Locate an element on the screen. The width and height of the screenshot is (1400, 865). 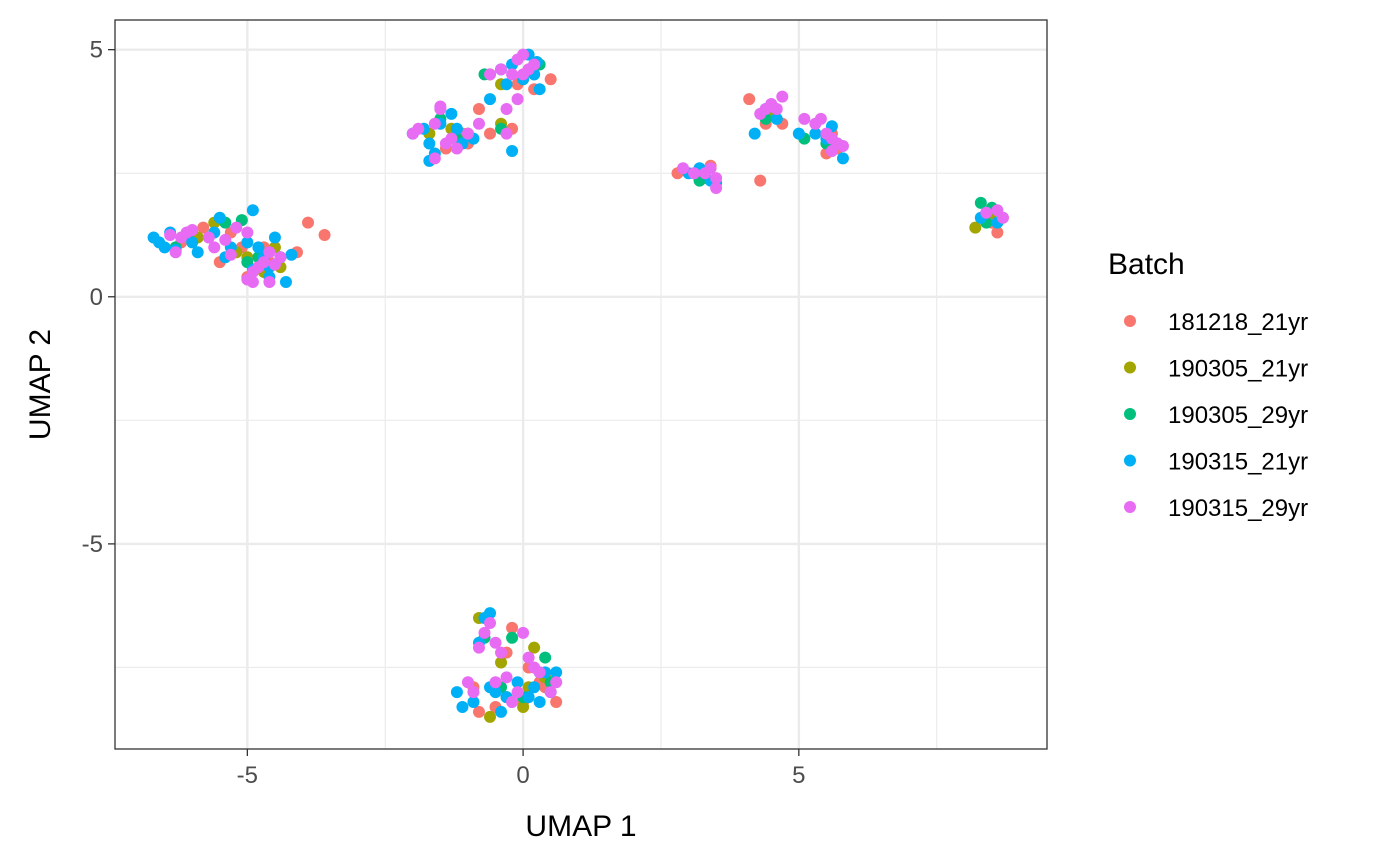
y-tick-label: -5 is located at coordinates (92, 544).